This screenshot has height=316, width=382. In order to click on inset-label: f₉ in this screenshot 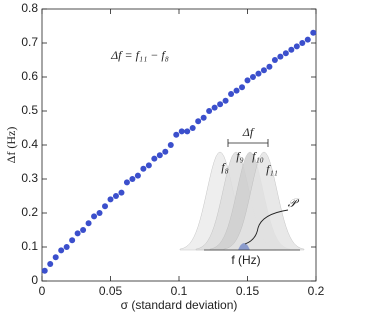, I will do `click(240, 156)`.